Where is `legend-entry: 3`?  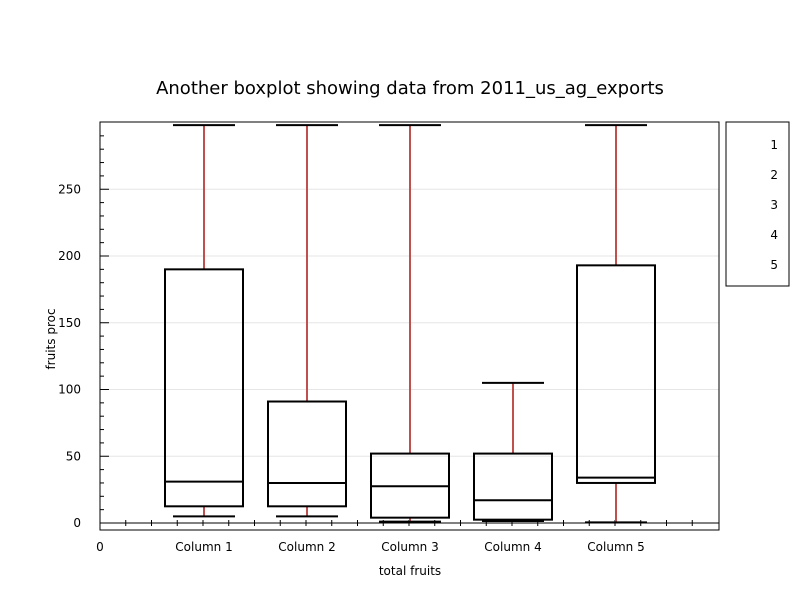
legend-entry: 3 is located at coordinates (774, 205).